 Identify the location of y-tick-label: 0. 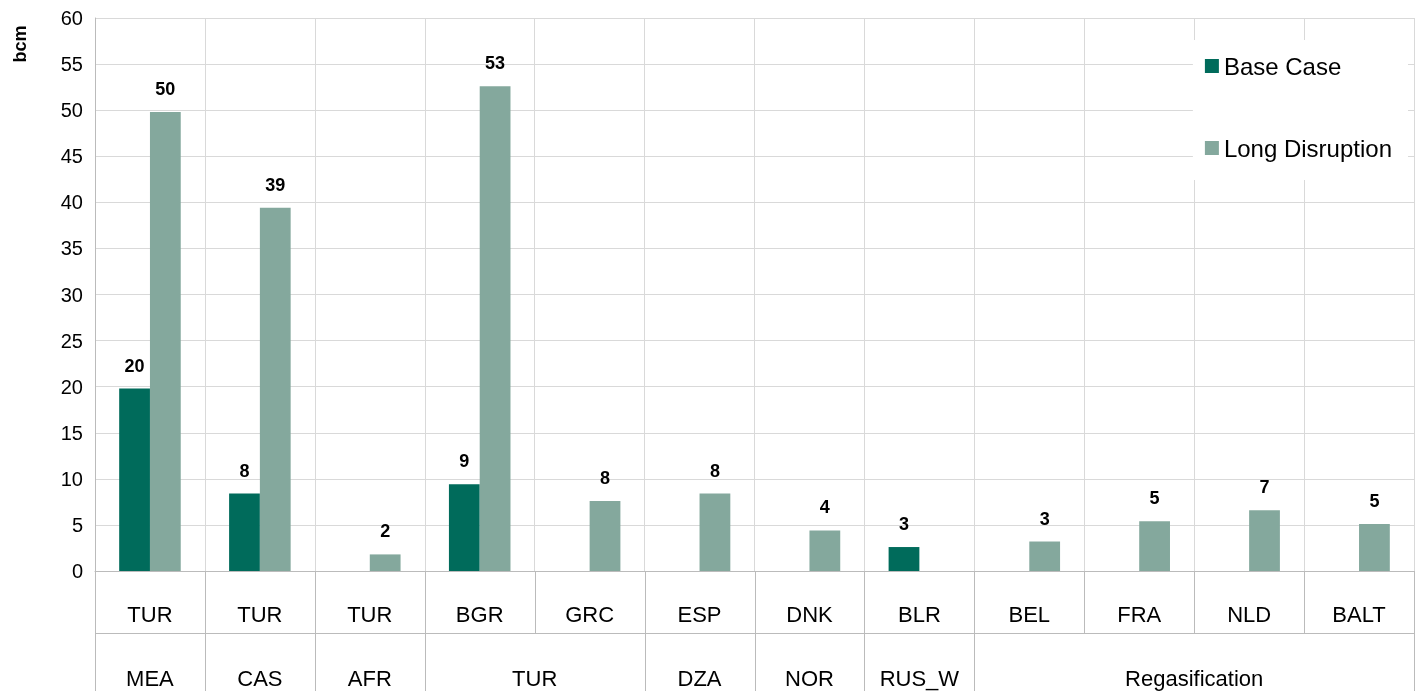
(77, 571).